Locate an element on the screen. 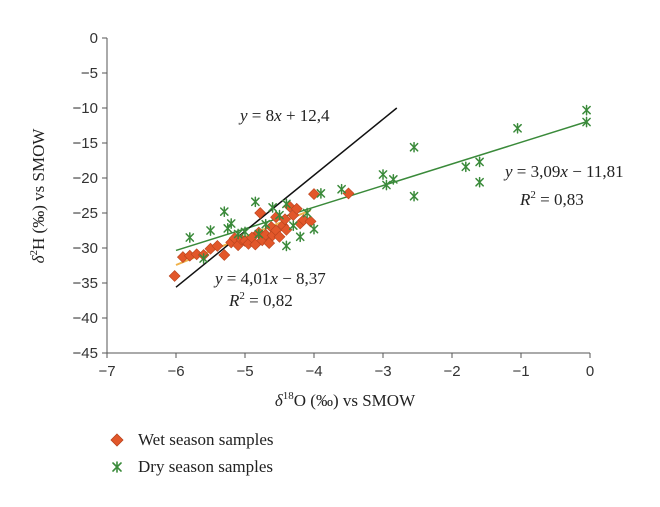  x-tick-label: −7 is located at coordinates (106, 371).